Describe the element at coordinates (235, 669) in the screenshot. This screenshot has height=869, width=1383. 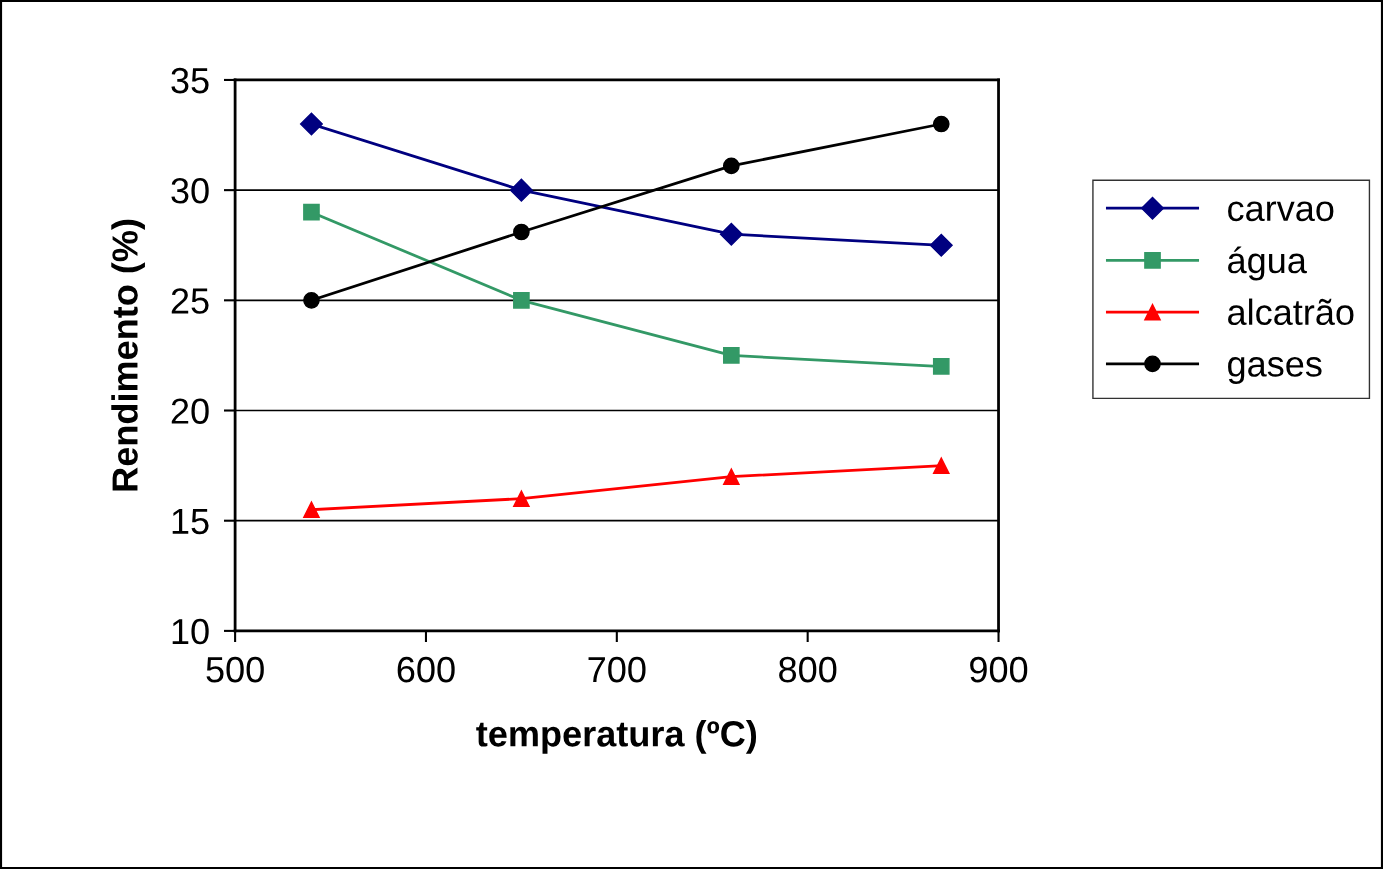
I see `x-tick-label: 500` at that location.